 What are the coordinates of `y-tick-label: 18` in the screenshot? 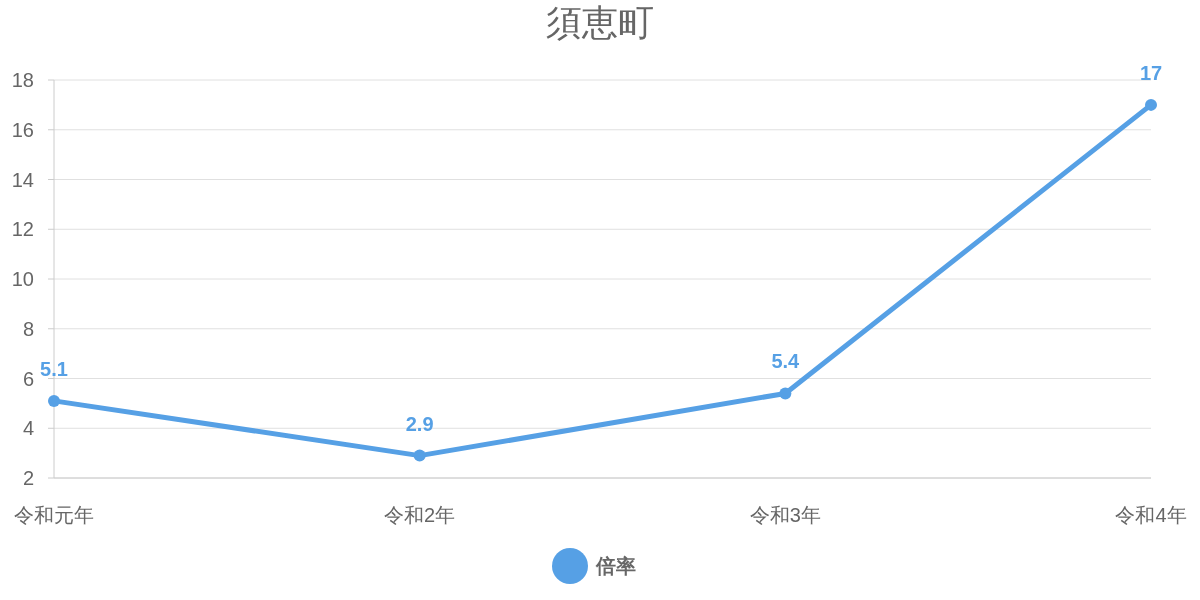 It's located at (22, 80).